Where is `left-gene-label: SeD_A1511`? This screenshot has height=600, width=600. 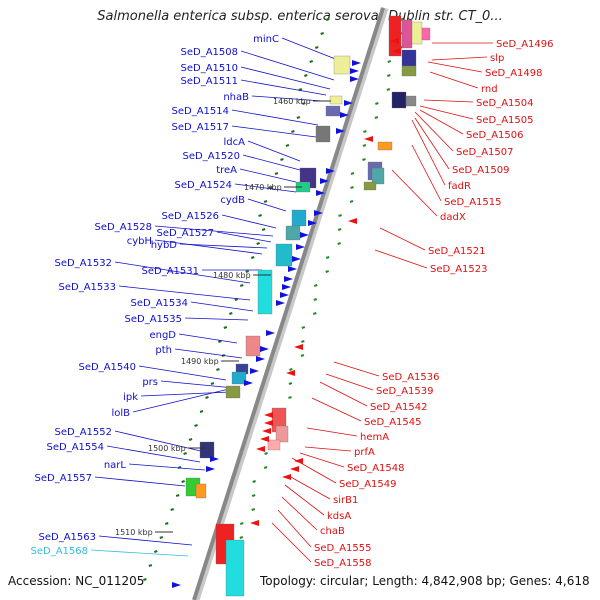 left-gene-label: SeD_A1511 is located at coordinates (210, 81).